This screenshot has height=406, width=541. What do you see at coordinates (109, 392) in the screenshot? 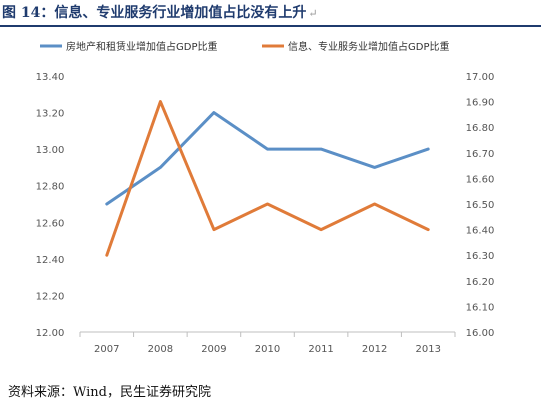
I see `source-note: 资料来源：Wind，民生证券研究院` at bounding box center [109, 392].